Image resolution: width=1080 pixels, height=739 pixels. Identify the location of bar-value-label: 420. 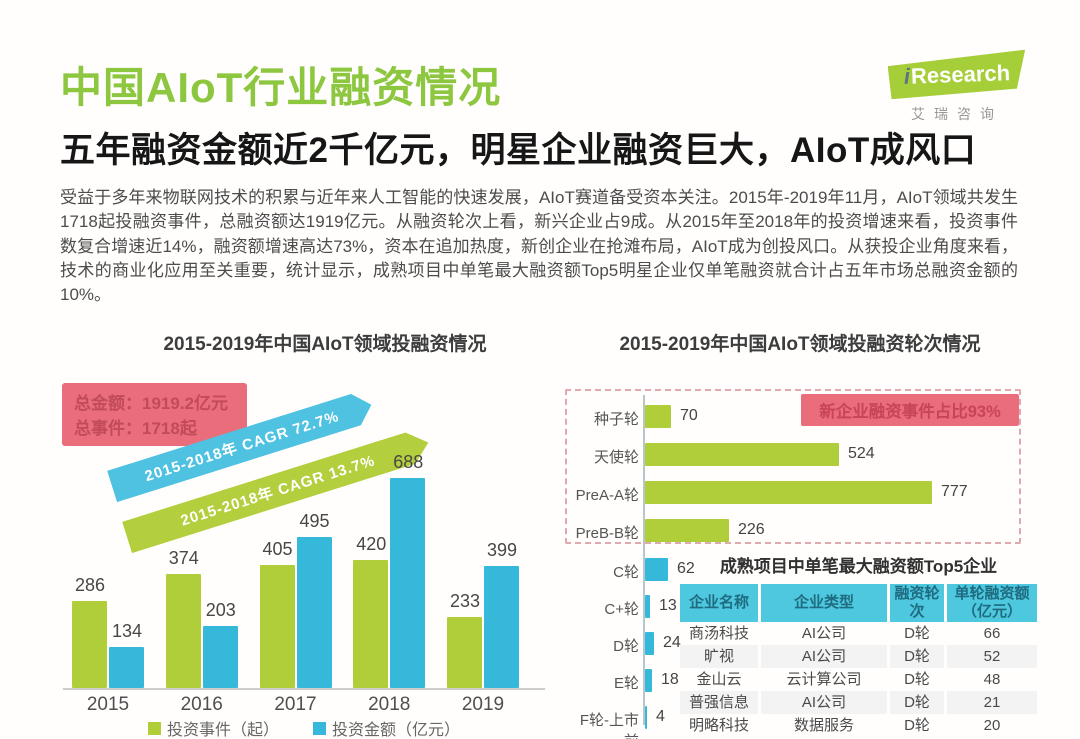
(371, 544).